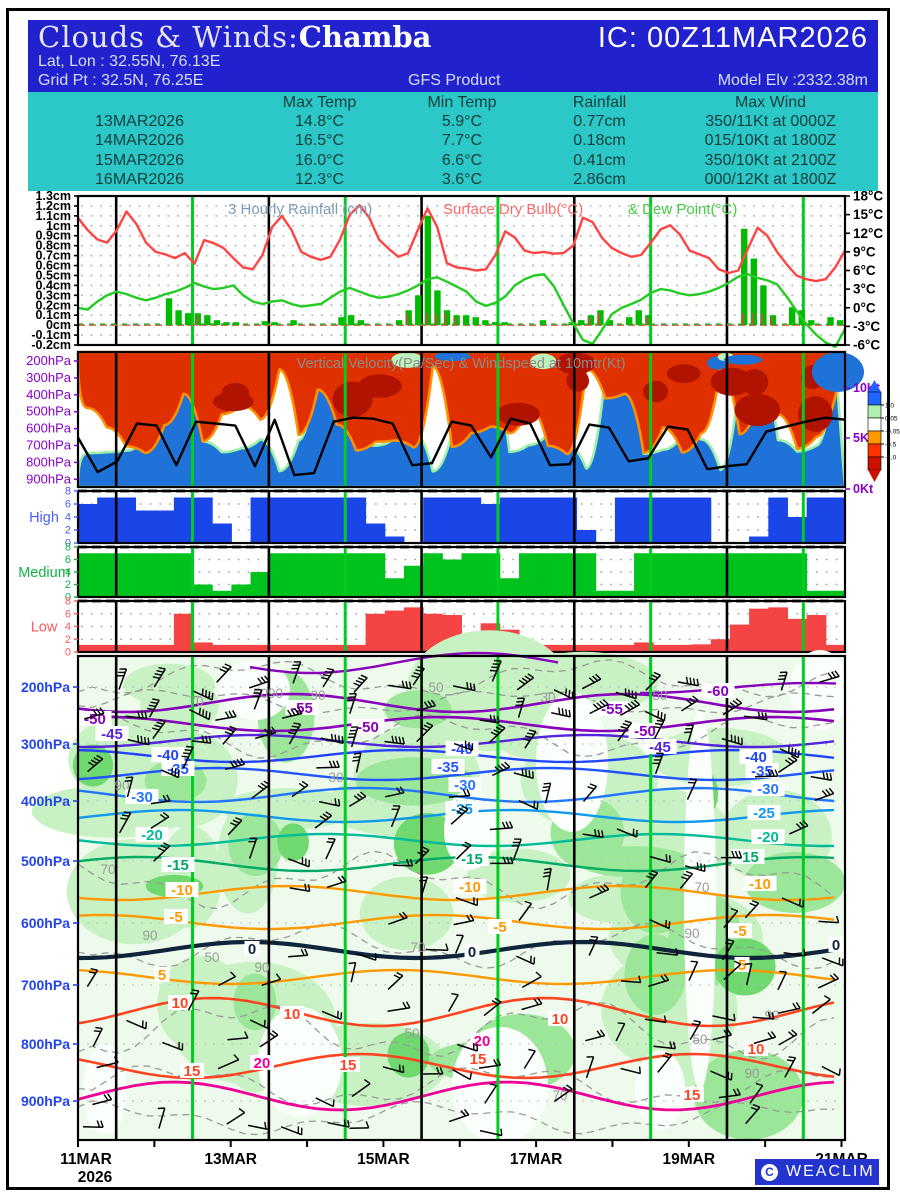  What do you see at coordinates (51, 335) in the screenshot?
I see `y-left-label: -0.1cm` at bounding box center [51, 335].